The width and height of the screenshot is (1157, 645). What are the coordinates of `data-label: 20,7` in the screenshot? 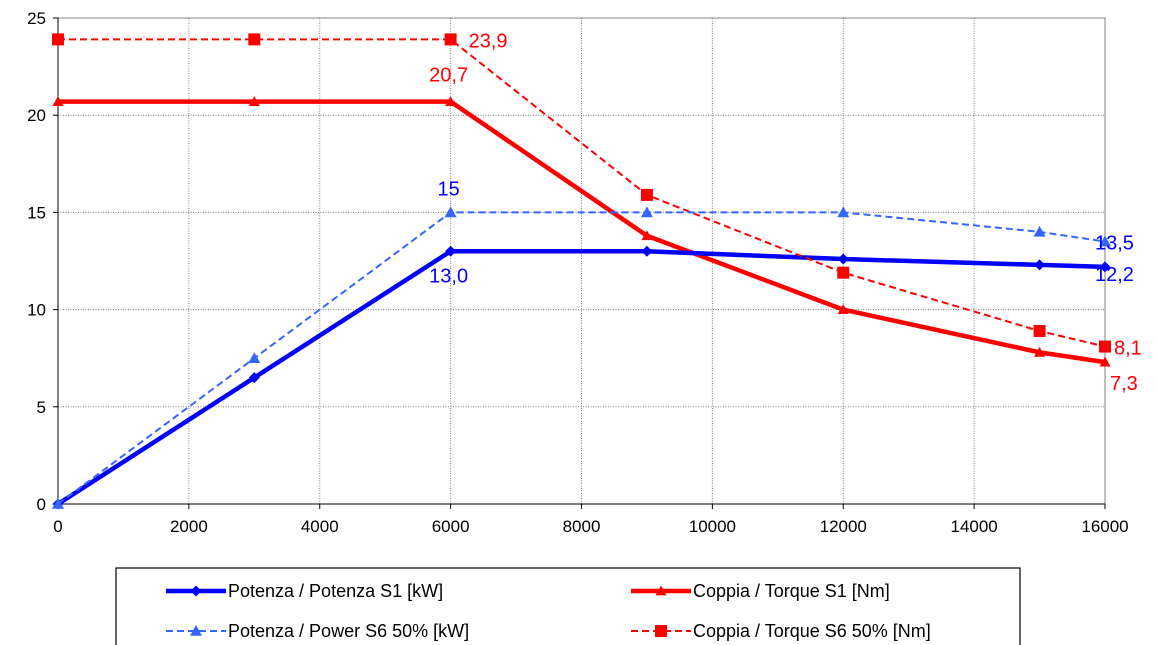 It's located at (448, 76).